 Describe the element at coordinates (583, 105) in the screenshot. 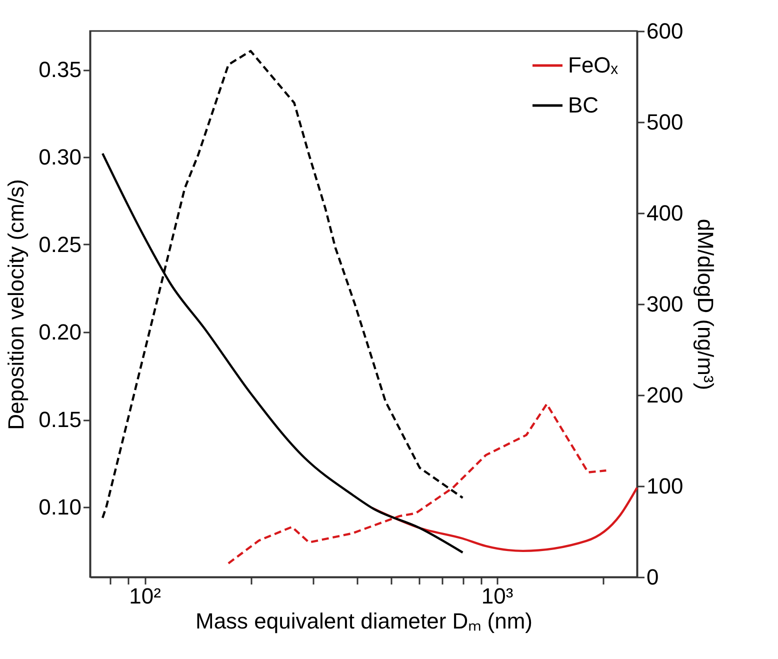

I see `legend-label: BC` at that location.